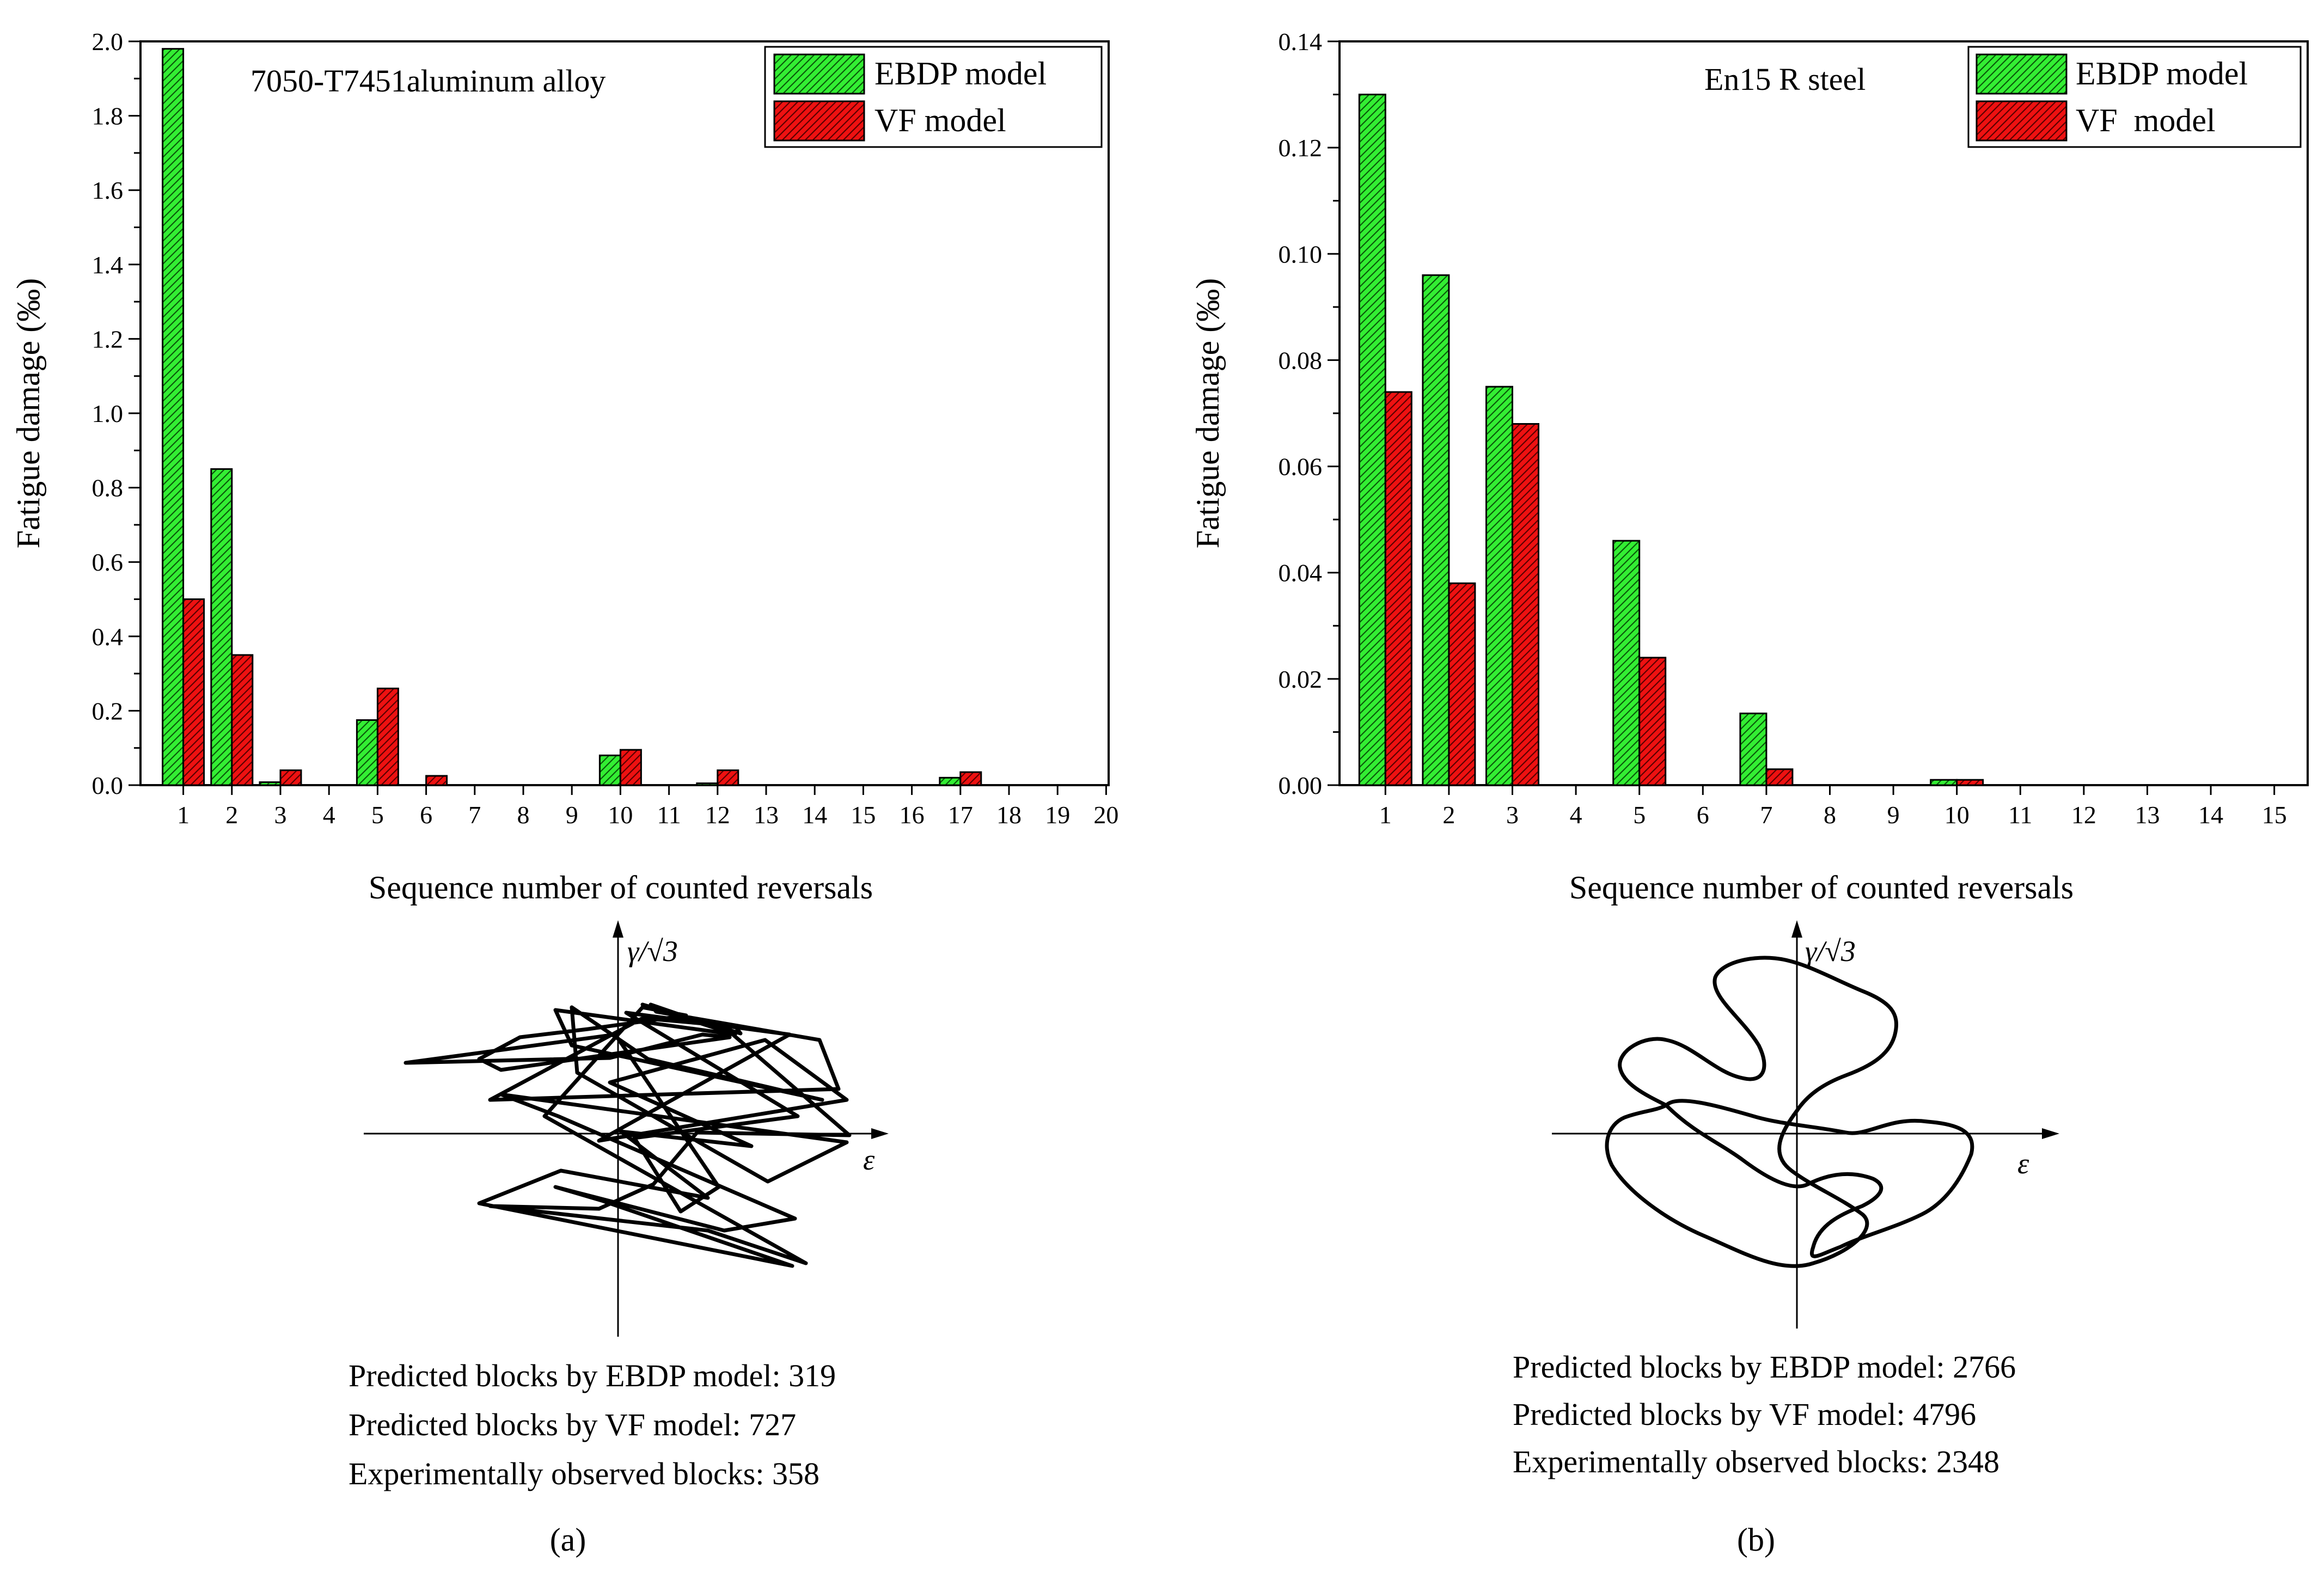 Image resolution: width=2324 pixels, height=1579 pixels. Describe the element at coordinates (2162, 73) in the screenshot. I see `panel-b-legend-label-ebdp: EBDP model` at that location.